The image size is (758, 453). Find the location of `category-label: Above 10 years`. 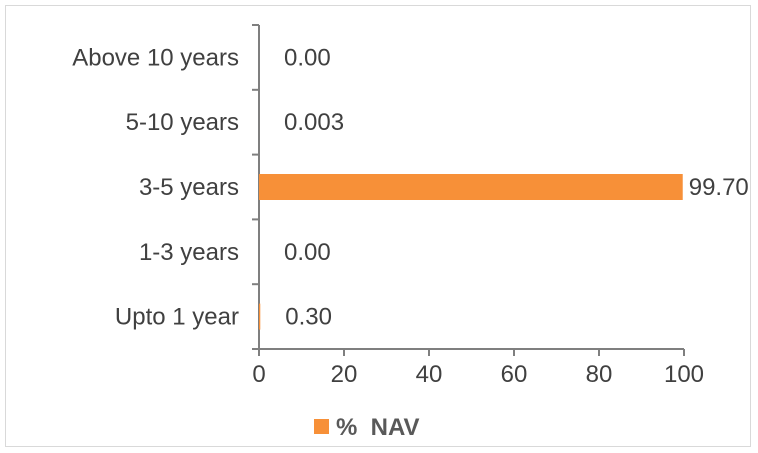

category-label: Above 10 years is located at coordinates (155, 57).